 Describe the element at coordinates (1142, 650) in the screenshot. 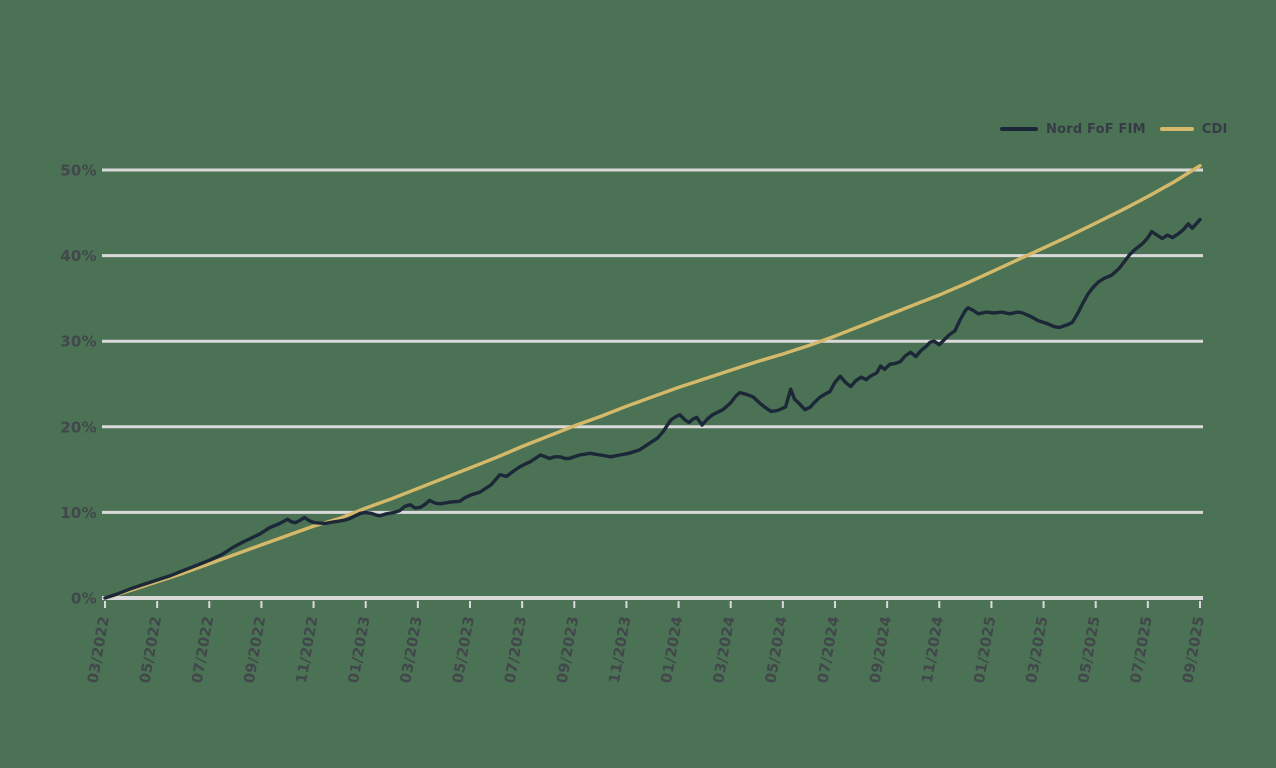

I see `x-axis-tick-label: 07/2025` at that location.